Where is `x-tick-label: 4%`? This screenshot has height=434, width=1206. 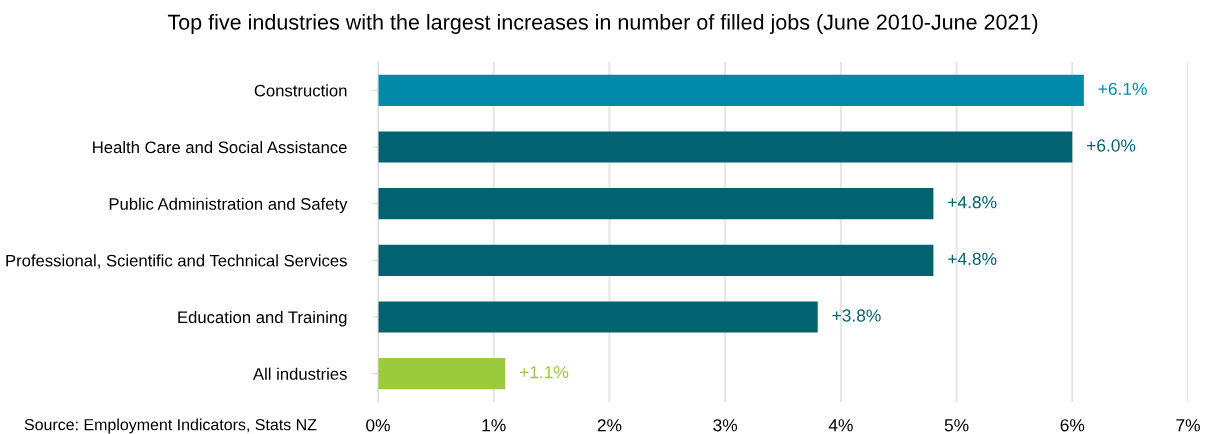
x-tick-label: 4% is located at coordinates (840, 425).